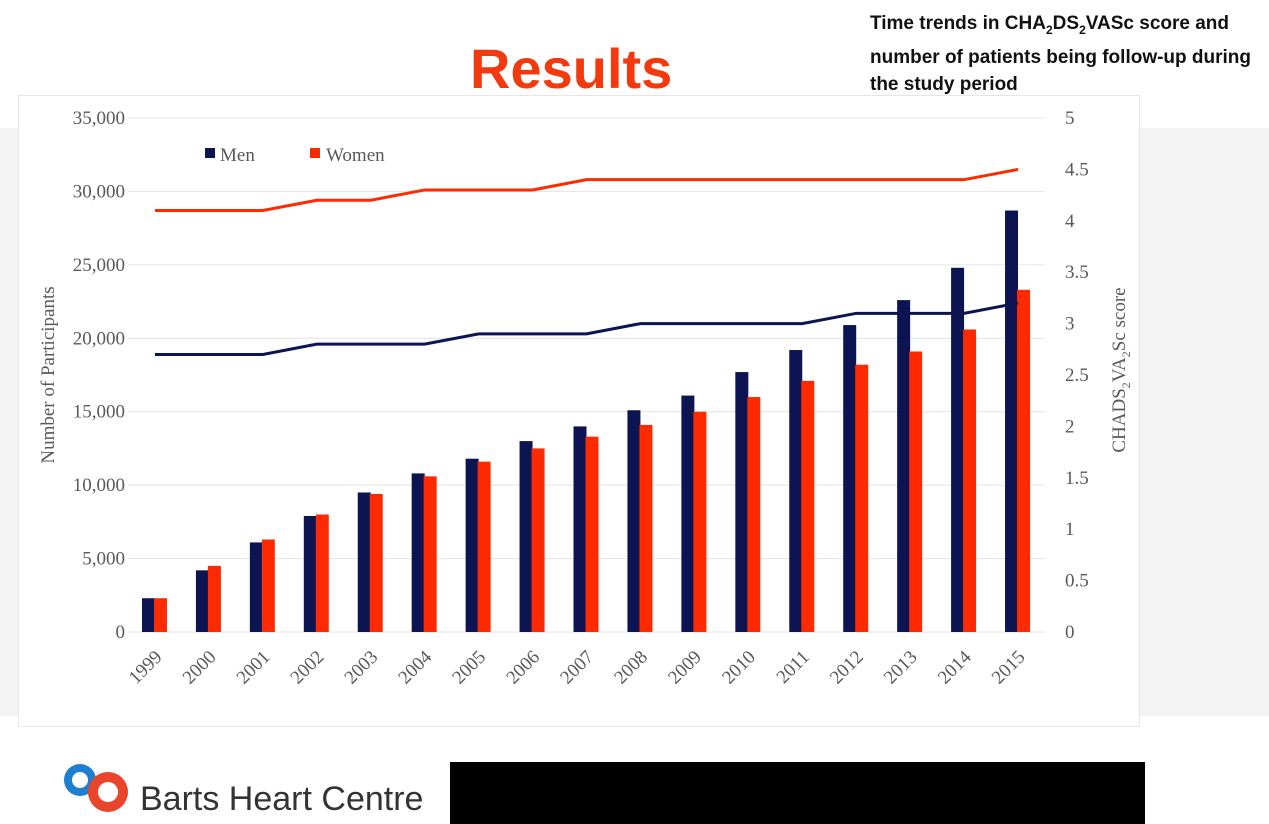 The image size is (1269, 824). What do you see at coordinates (210, 153) in the screenshot?
I see `legend-swatch-men` at bounding box center [210, 153].